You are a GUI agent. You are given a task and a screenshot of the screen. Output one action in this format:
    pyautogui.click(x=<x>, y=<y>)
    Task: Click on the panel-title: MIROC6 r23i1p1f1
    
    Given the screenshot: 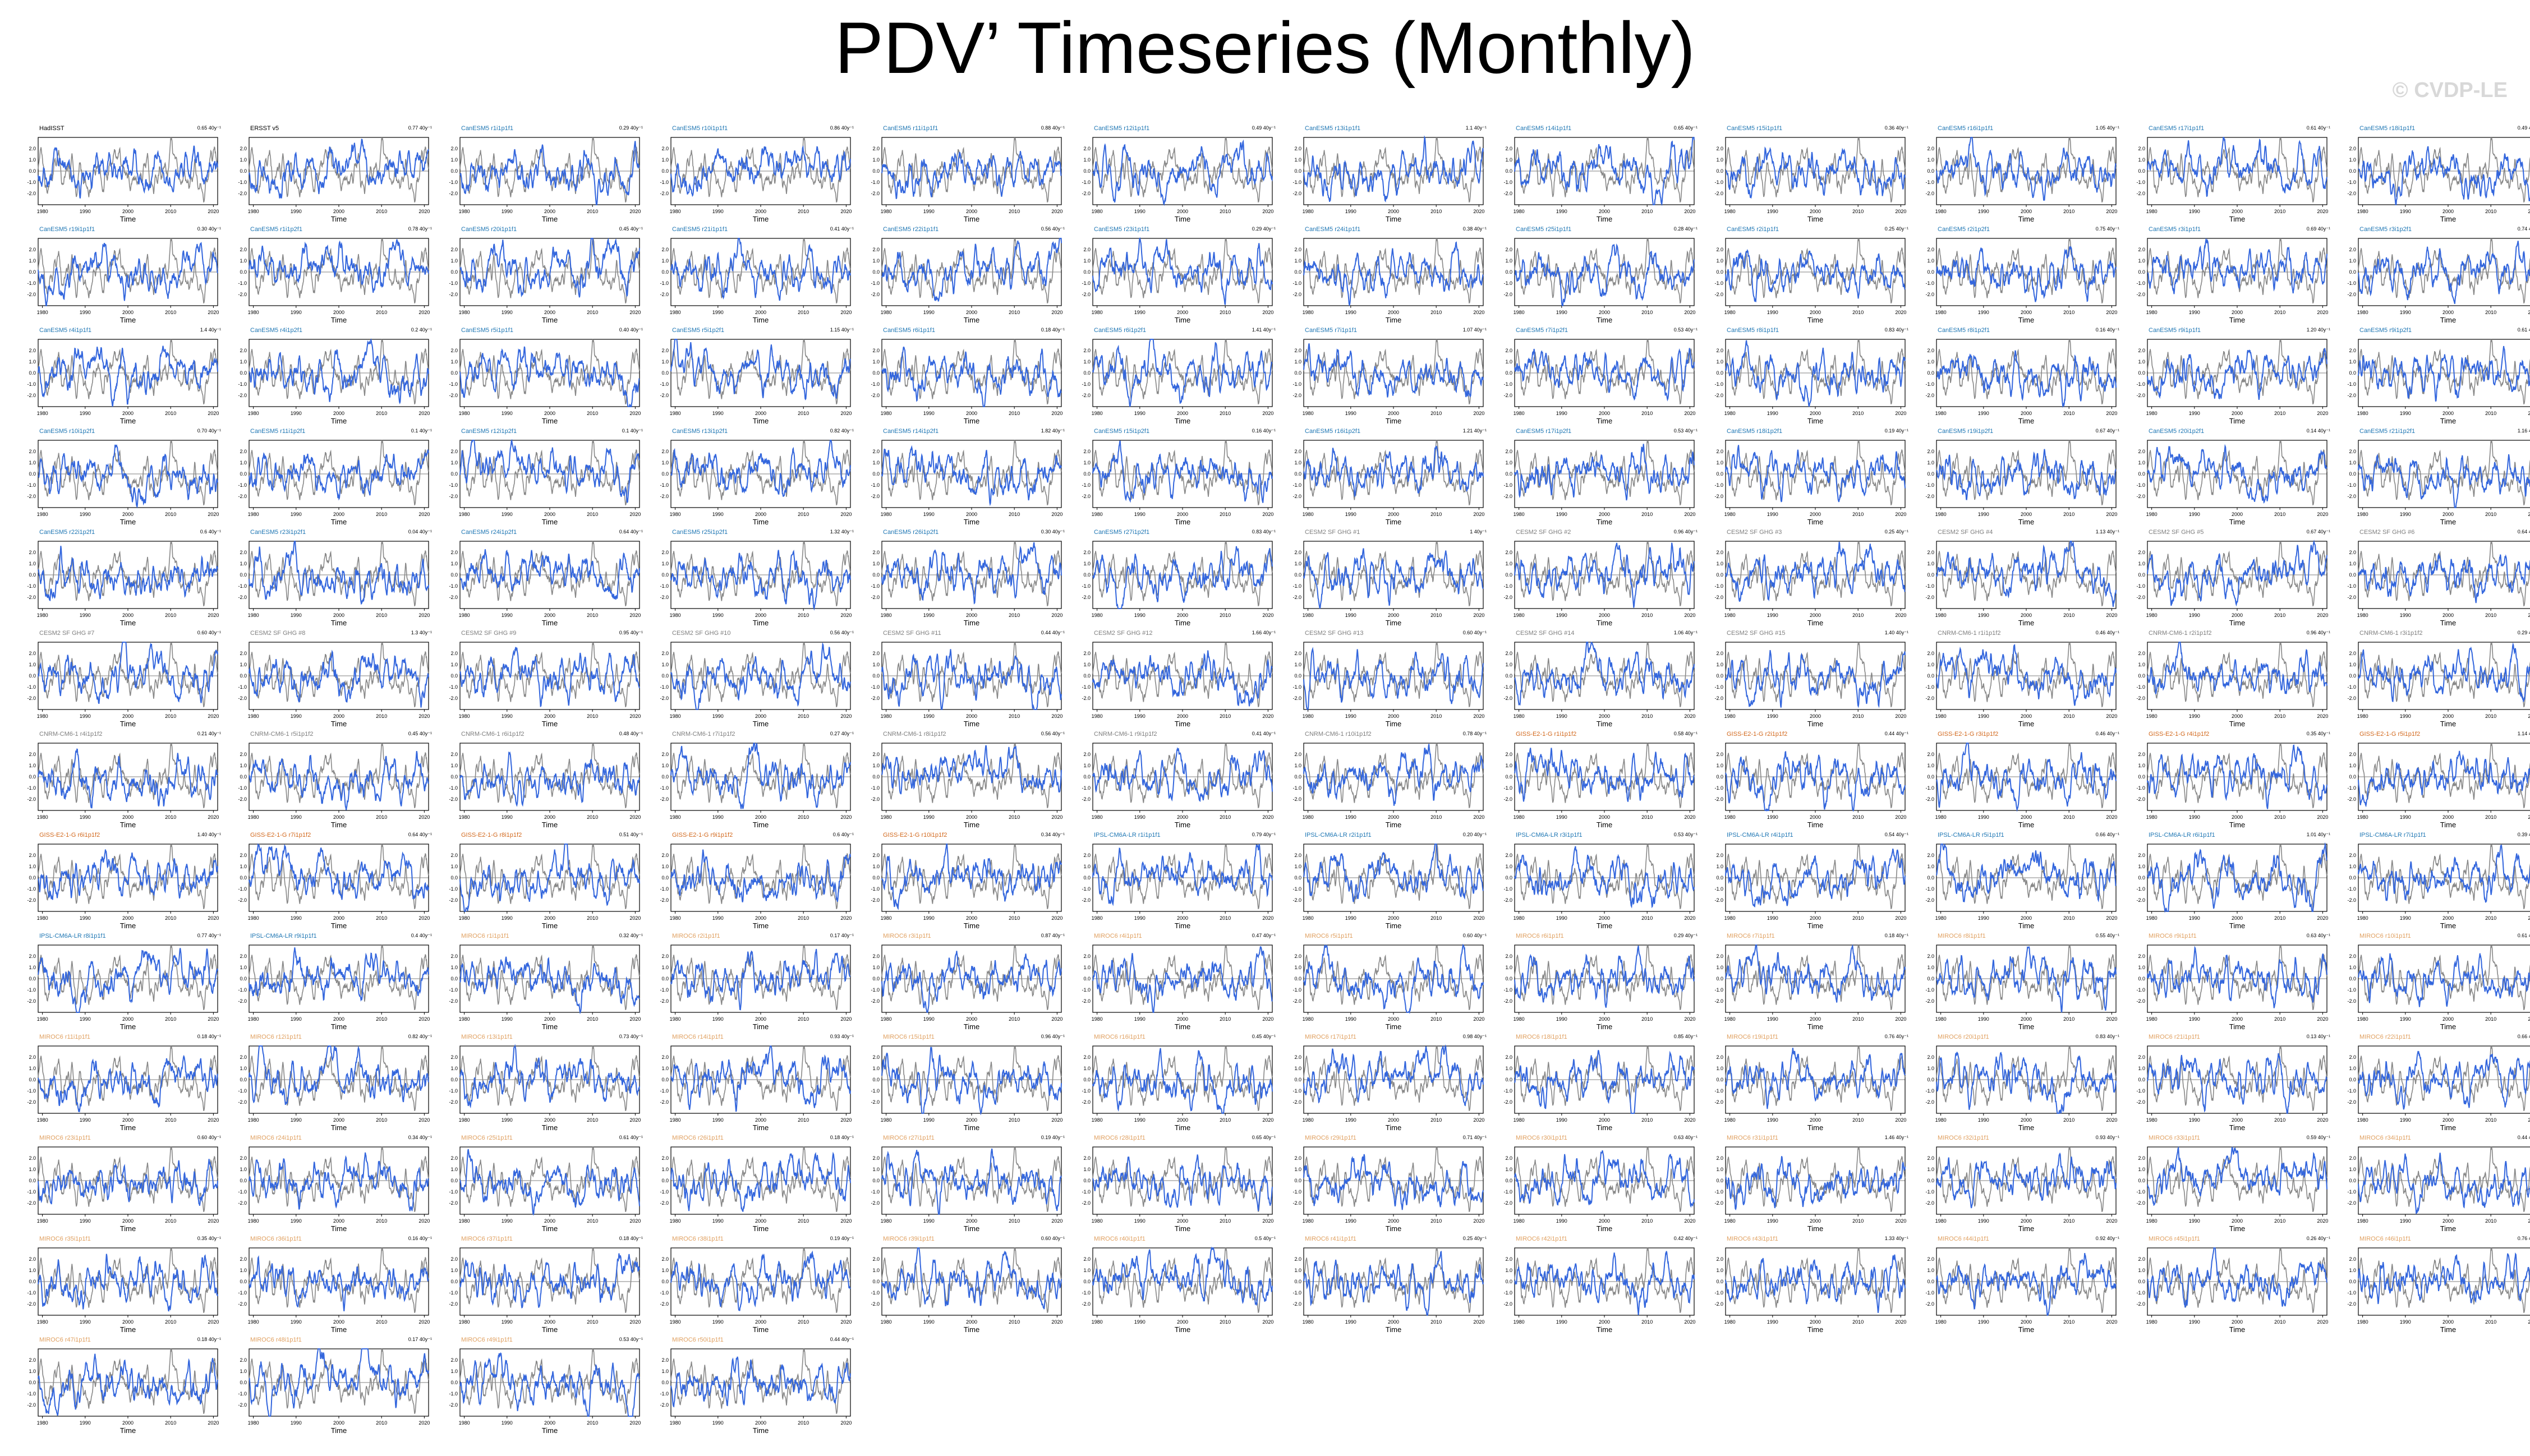 What is the action you would take?
    pyautogui.click(x=65, y=1138)
    